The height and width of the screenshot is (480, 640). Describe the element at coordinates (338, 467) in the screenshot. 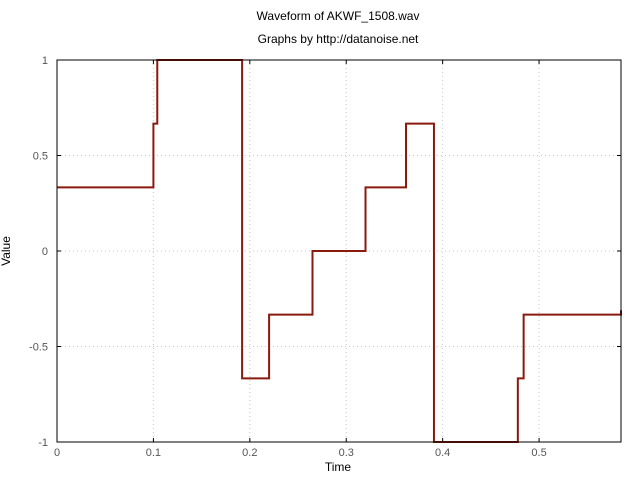

I see `x-axis-label: Time` at that location.